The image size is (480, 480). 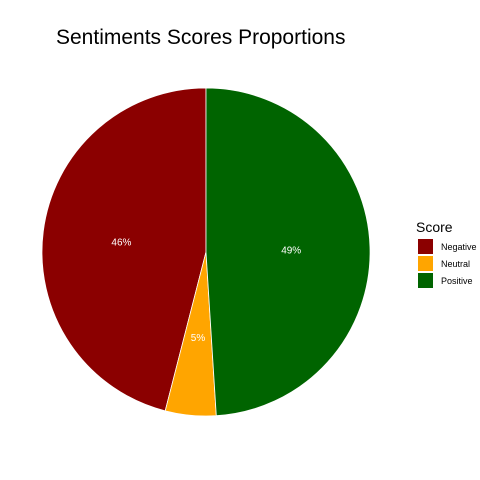 What do you see at coordinates (459, 247) in the screenshot?
I see `legend-label-negative: Negative` at bounding box center [459, 247].